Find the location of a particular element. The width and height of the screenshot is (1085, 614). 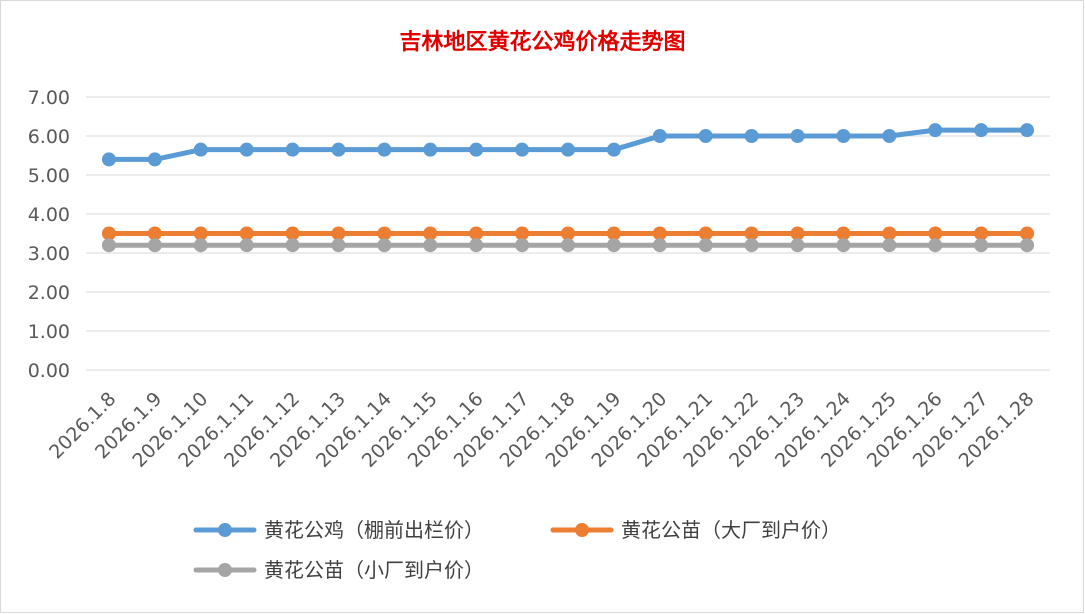

legend-label: 黄花公苗（小厂到户价） is located at coordinates (374, 570).